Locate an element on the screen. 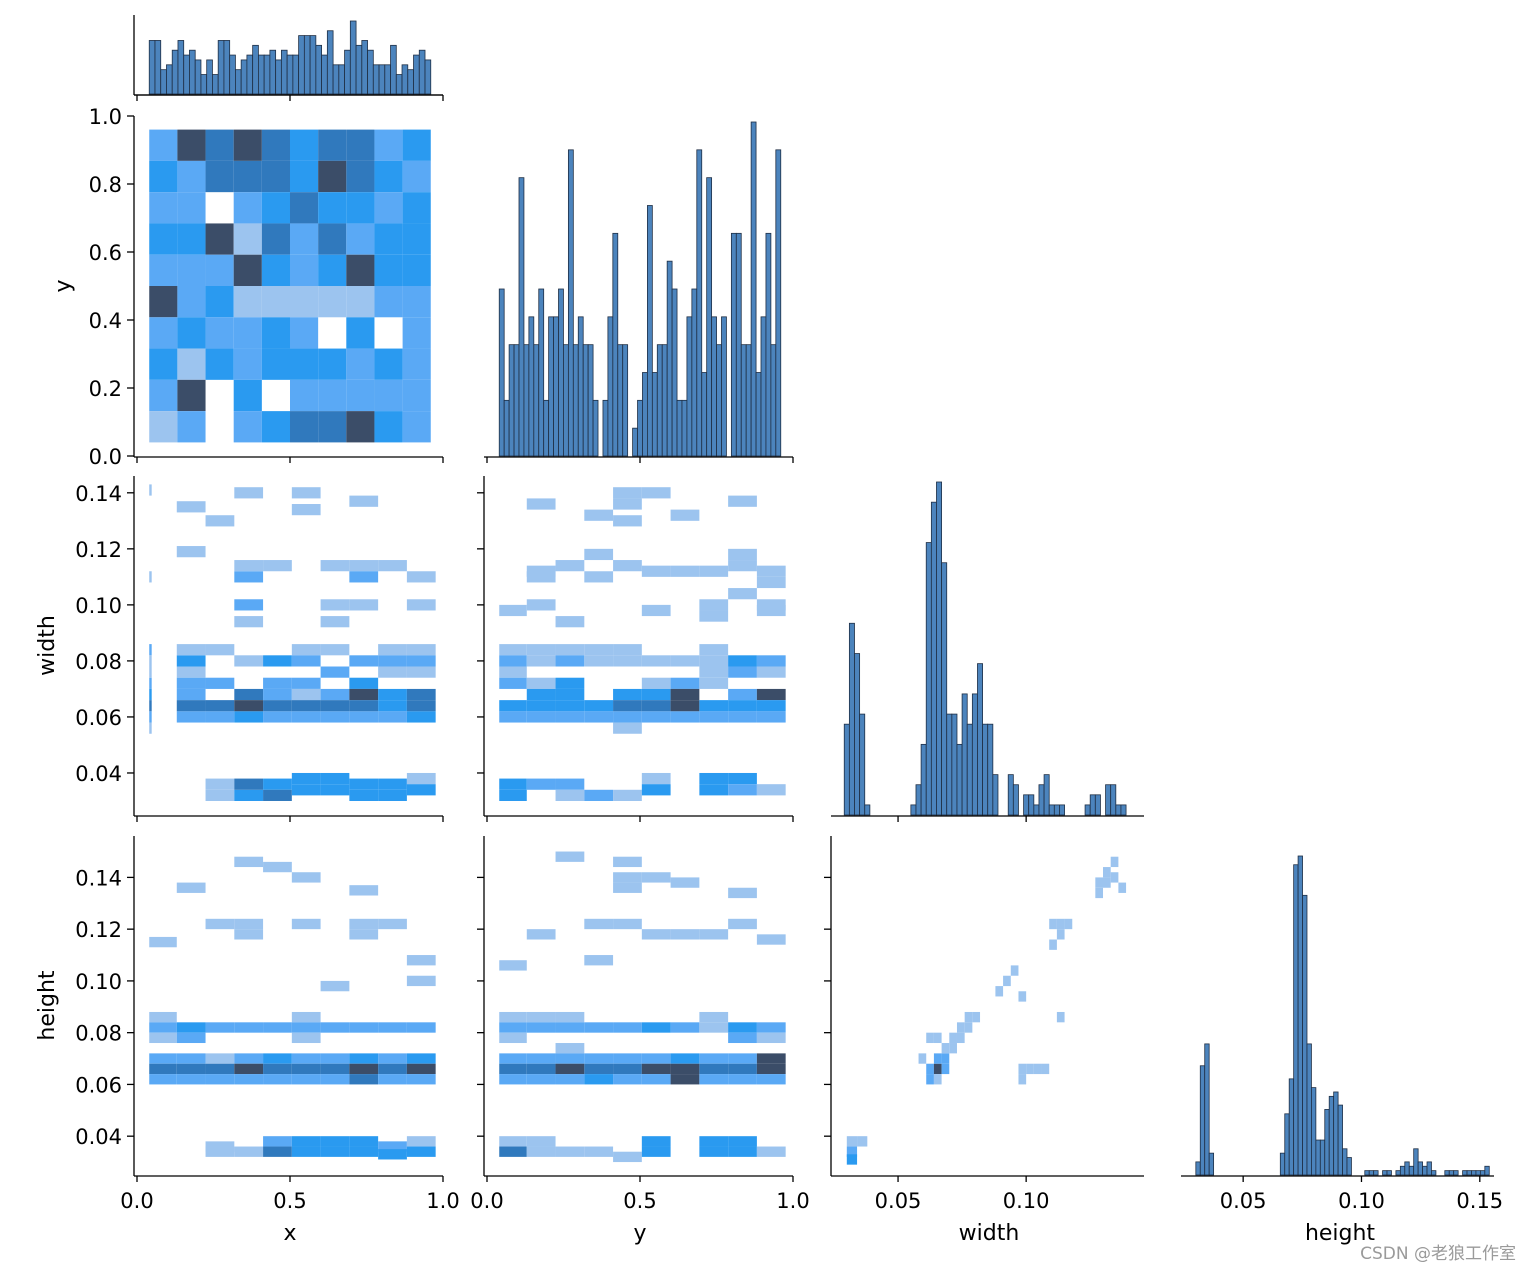  x-tick-label-width: 0.05 is located at coordinates (898, 1201).